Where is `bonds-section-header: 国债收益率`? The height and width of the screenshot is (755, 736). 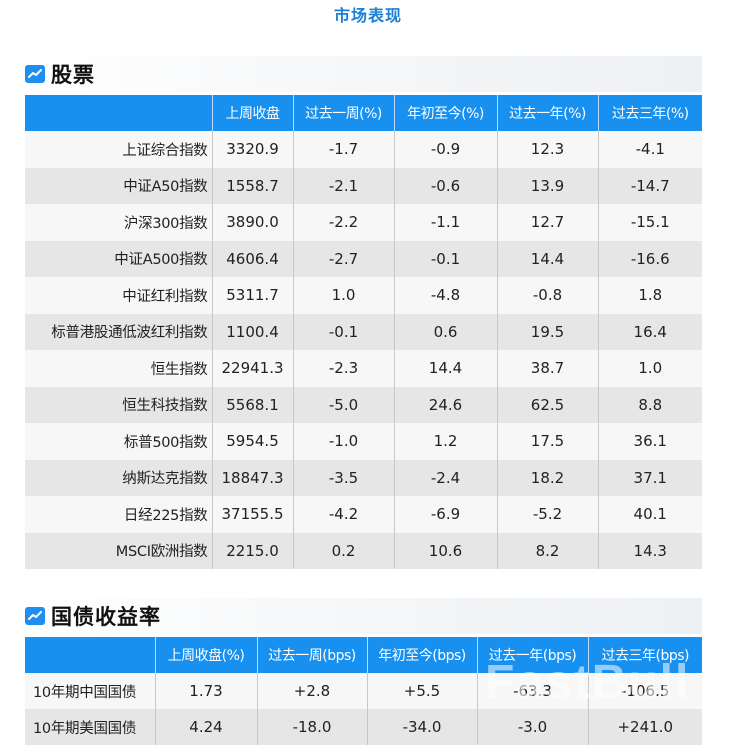 bonds-section-header: 国债收益率 is located at coordinates (363, 616).